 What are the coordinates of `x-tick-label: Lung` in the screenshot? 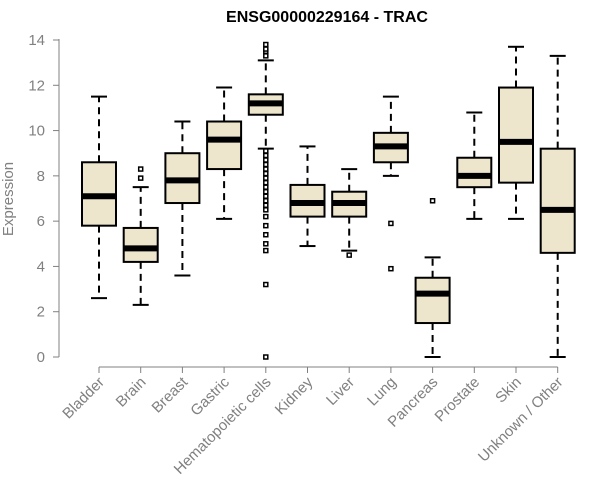 It's located at (382, 392).